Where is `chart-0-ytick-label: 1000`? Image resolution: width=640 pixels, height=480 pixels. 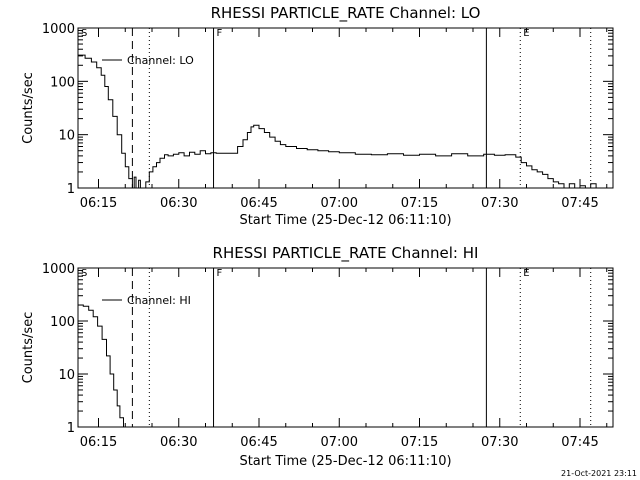
chart-0-ytick-label: 1000 is located at coordinates (58, 29).